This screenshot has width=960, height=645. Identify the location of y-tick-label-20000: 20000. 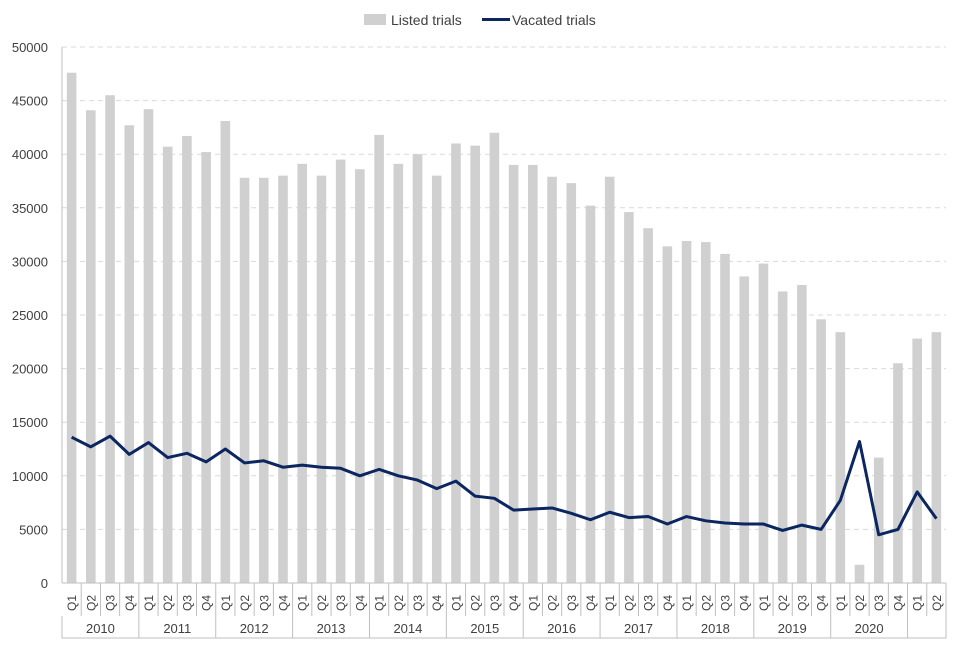
(30, 369).